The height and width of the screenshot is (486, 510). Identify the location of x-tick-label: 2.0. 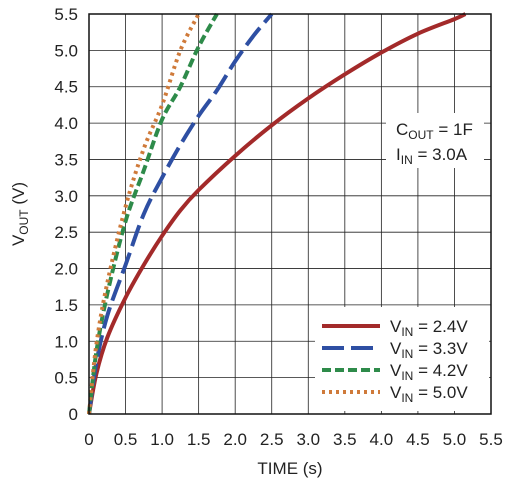
(235, 439).